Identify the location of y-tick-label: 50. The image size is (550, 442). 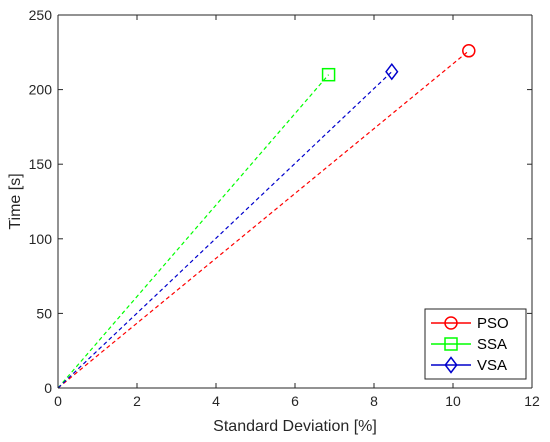
(44, 313).